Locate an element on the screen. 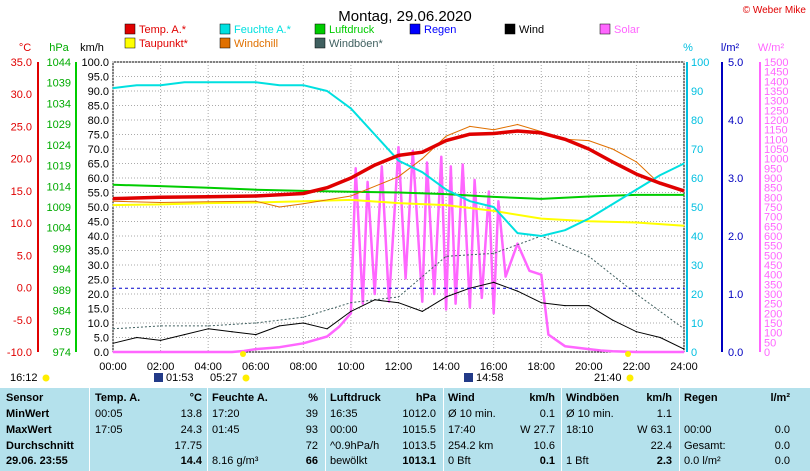 The height and width of the screenshot is (471, 810). time-marker-label: 05:27 is located at coordinates (224, 378).